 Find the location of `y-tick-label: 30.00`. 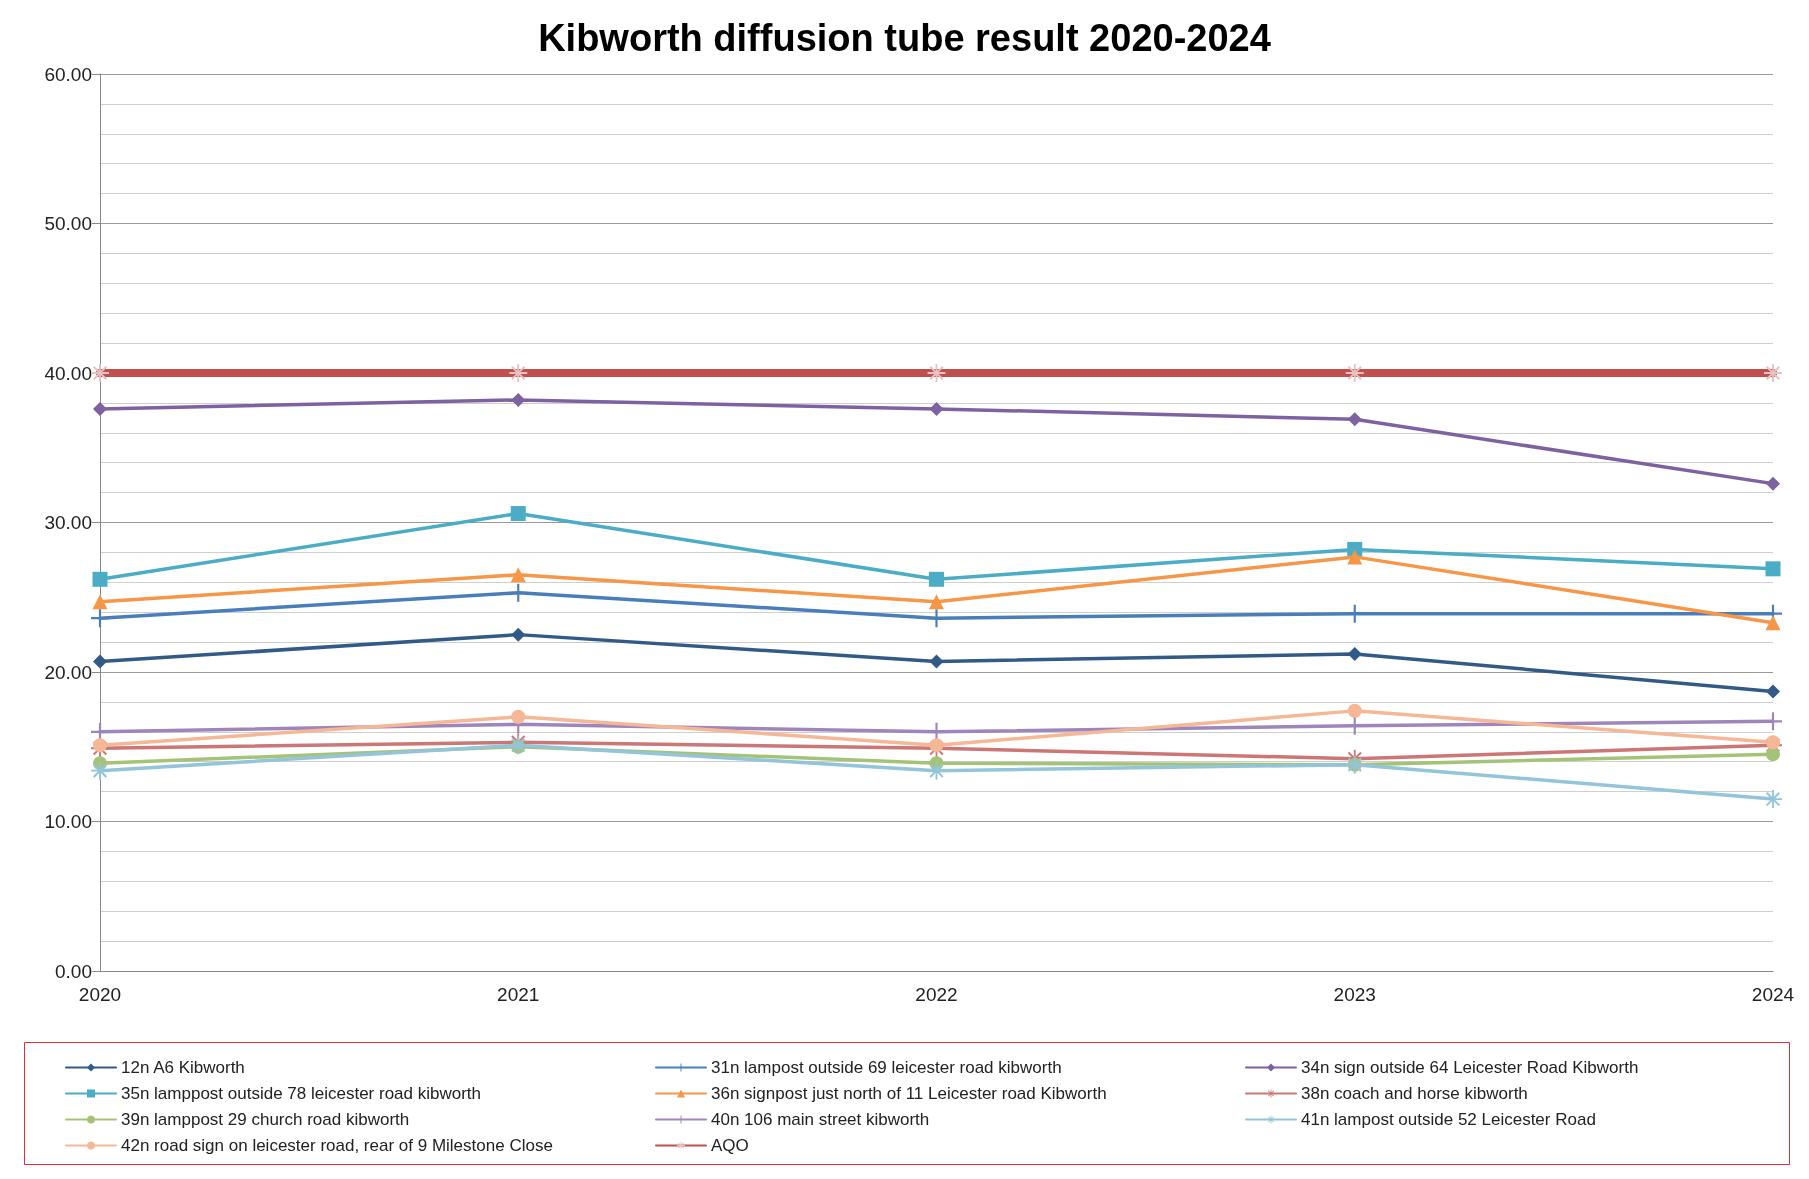

y-tick-label: 30.00 is located at coordinates (68, 522).